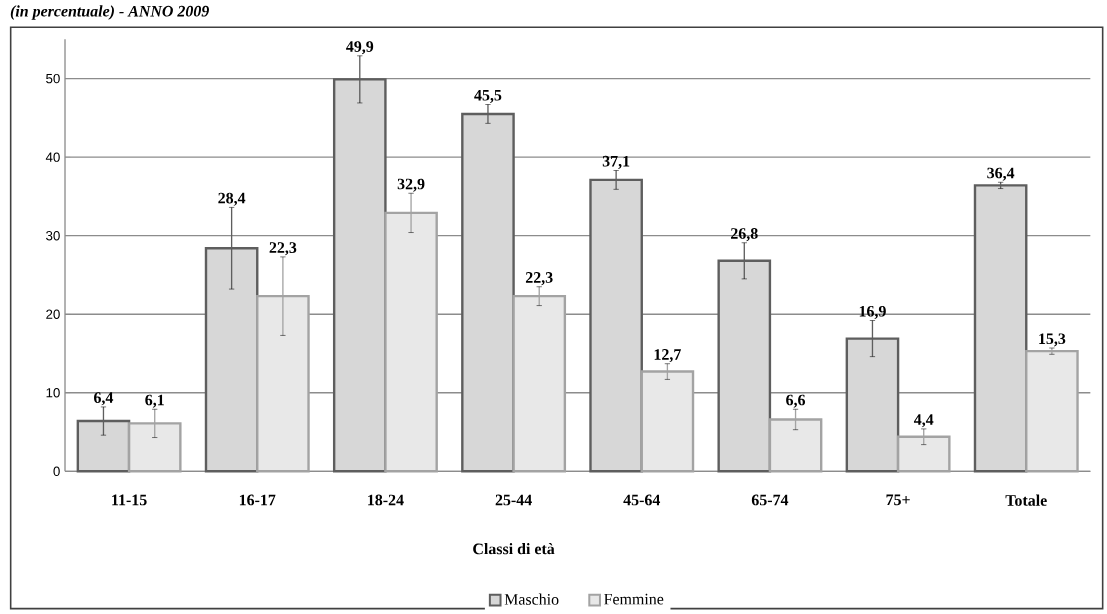 The image size is (1107, 614). Describe the element at coordinates (872, 312) in the screenshot. I see `data-label: 16,9` at that location.